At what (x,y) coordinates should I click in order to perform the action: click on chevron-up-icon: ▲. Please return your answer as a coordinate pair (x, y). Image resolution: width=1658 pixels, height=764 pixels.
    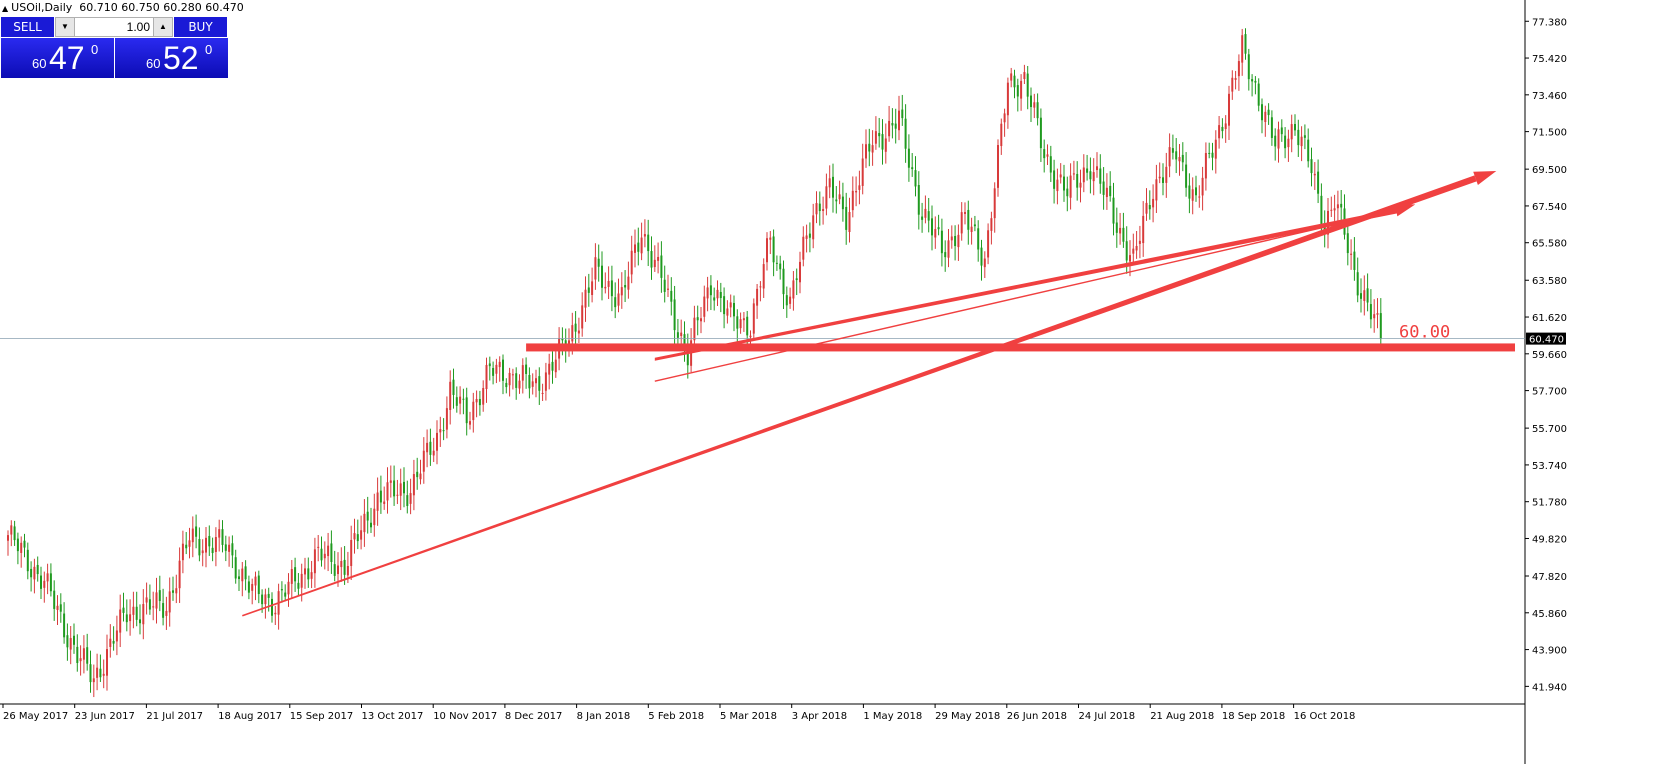
    Looking at the image, I should click on (162, 27).